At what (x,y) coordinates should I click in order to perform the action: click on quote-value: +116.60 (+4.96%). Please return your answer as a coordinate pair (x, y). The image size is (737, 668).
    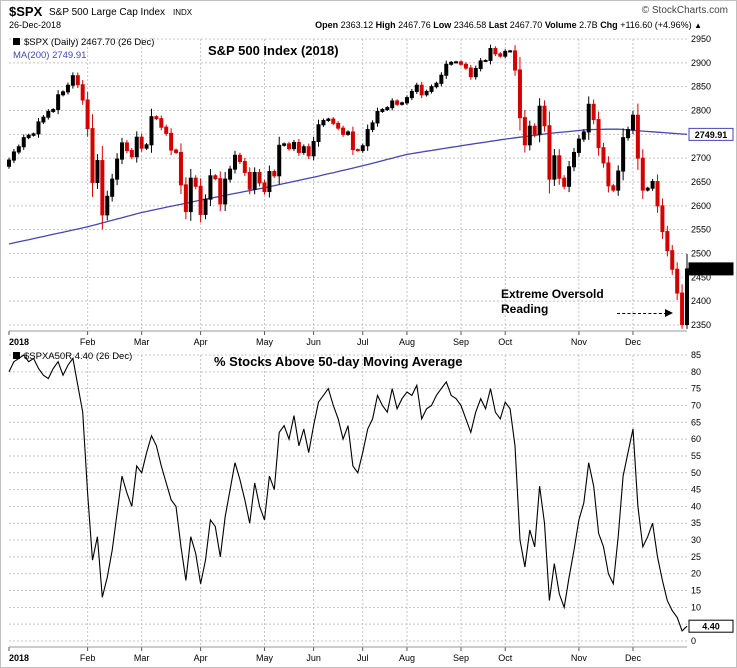
    Looking at the image, I should click on (657, 25).